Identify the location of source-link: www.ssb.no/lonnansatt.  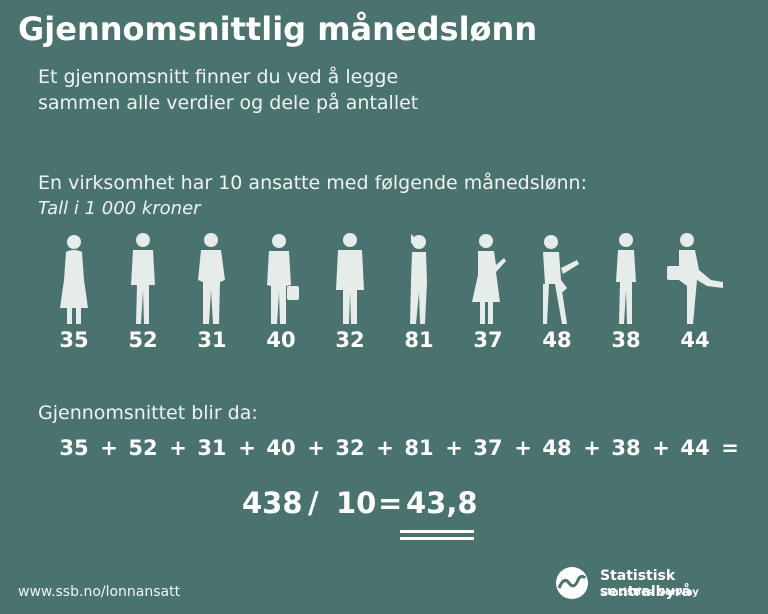
(99, 592).